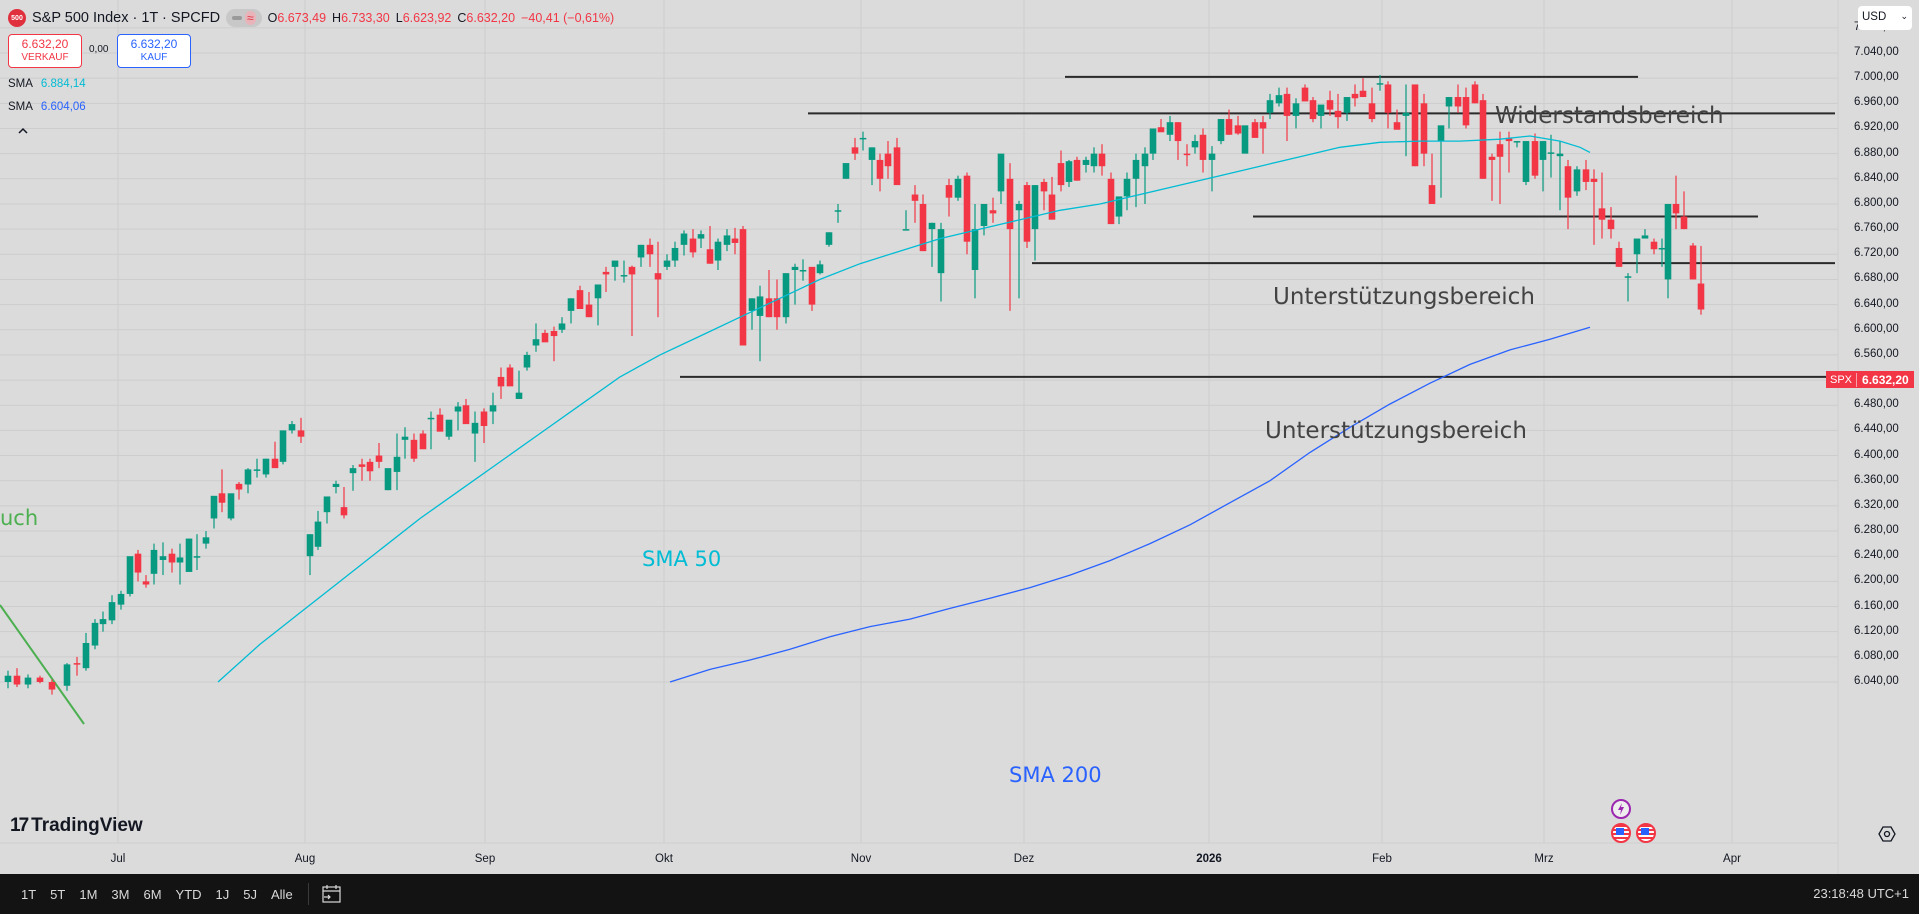 The image size is (1919, 914). Describe the element at coordinates (1885, 379) in the screenshot. I see `last-price-value: 6.632,20` at that location.